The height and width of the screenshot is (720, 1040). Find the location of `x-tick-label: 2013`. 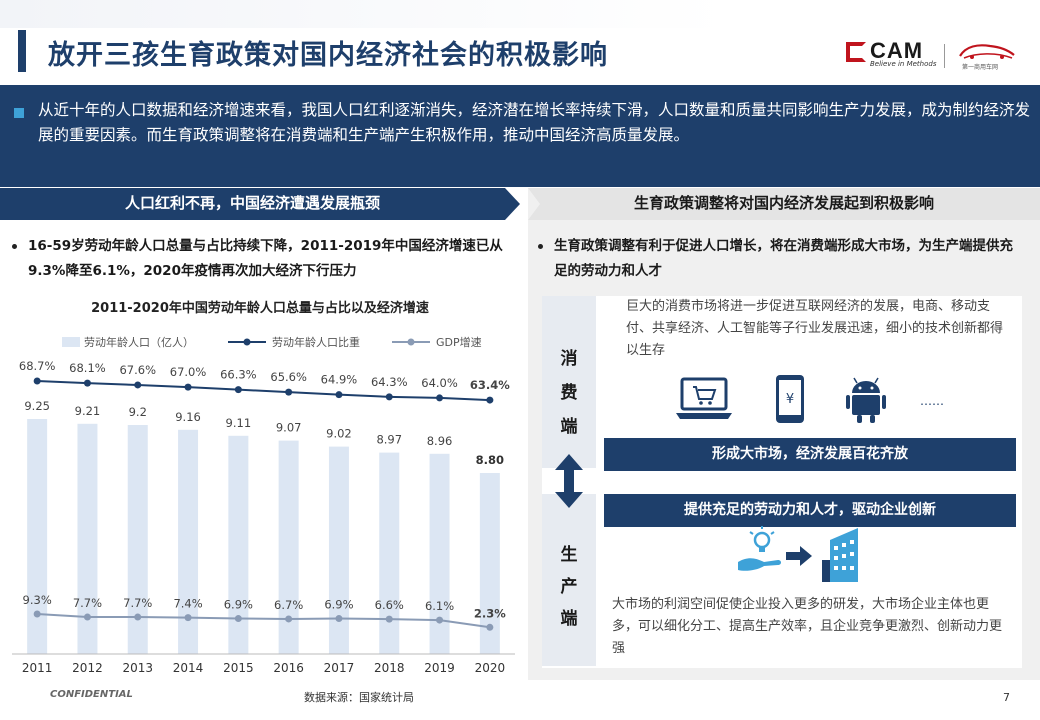

x-tick-label: 2013 is located at coordinates (137, 668).